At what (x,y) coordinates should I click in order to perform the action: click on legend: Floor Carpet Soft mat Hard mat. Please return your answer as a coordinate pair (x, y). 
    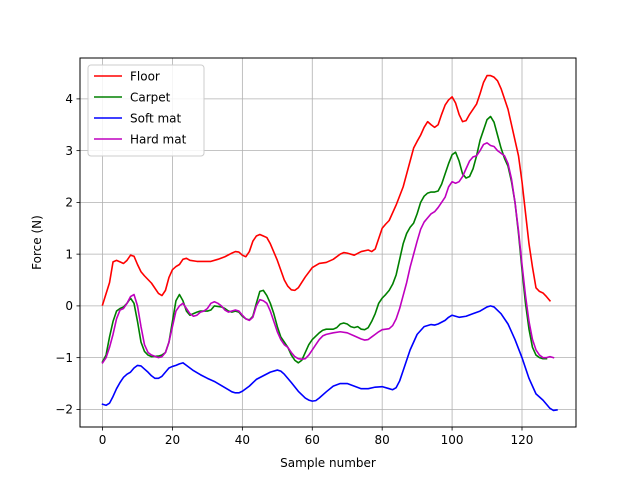
    Looking at the image, I should click on (146, 110).